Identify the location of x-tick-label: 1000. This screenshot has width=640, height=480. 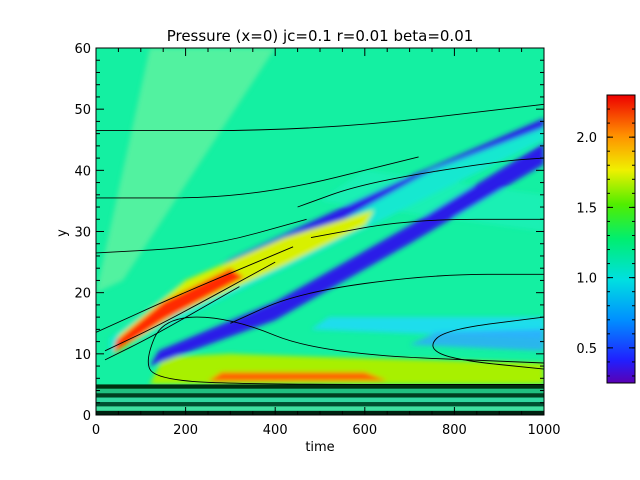
(543, 430).